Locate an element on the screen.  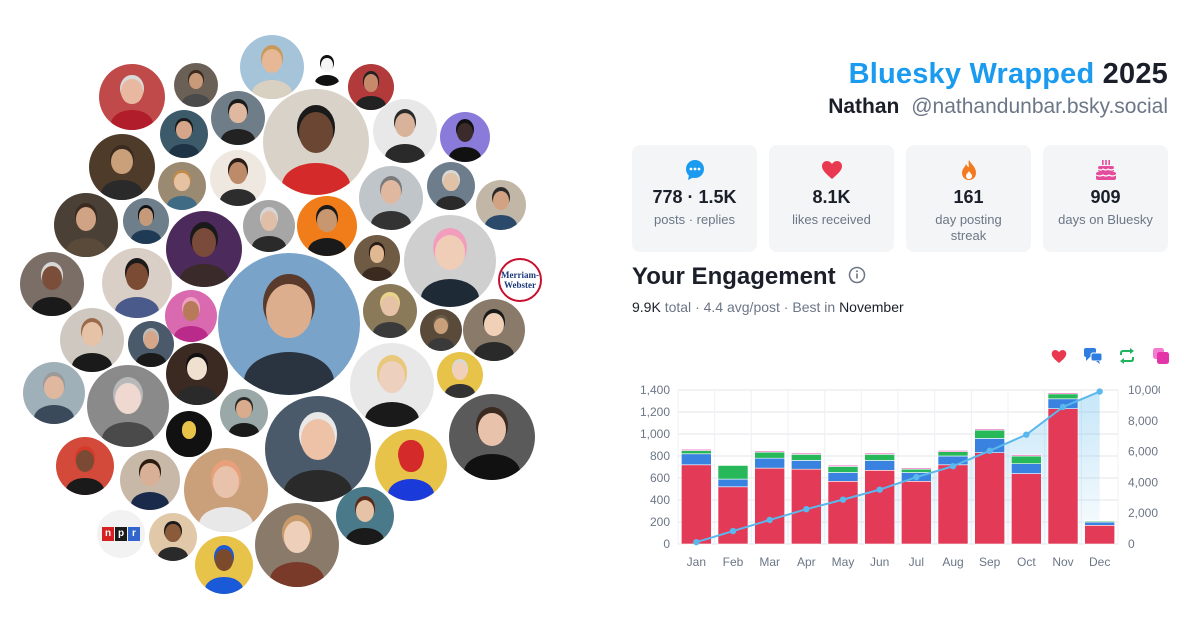
user-identity: Nathan @nathandunbar.bsky.social is located at coordinates (998, 107).